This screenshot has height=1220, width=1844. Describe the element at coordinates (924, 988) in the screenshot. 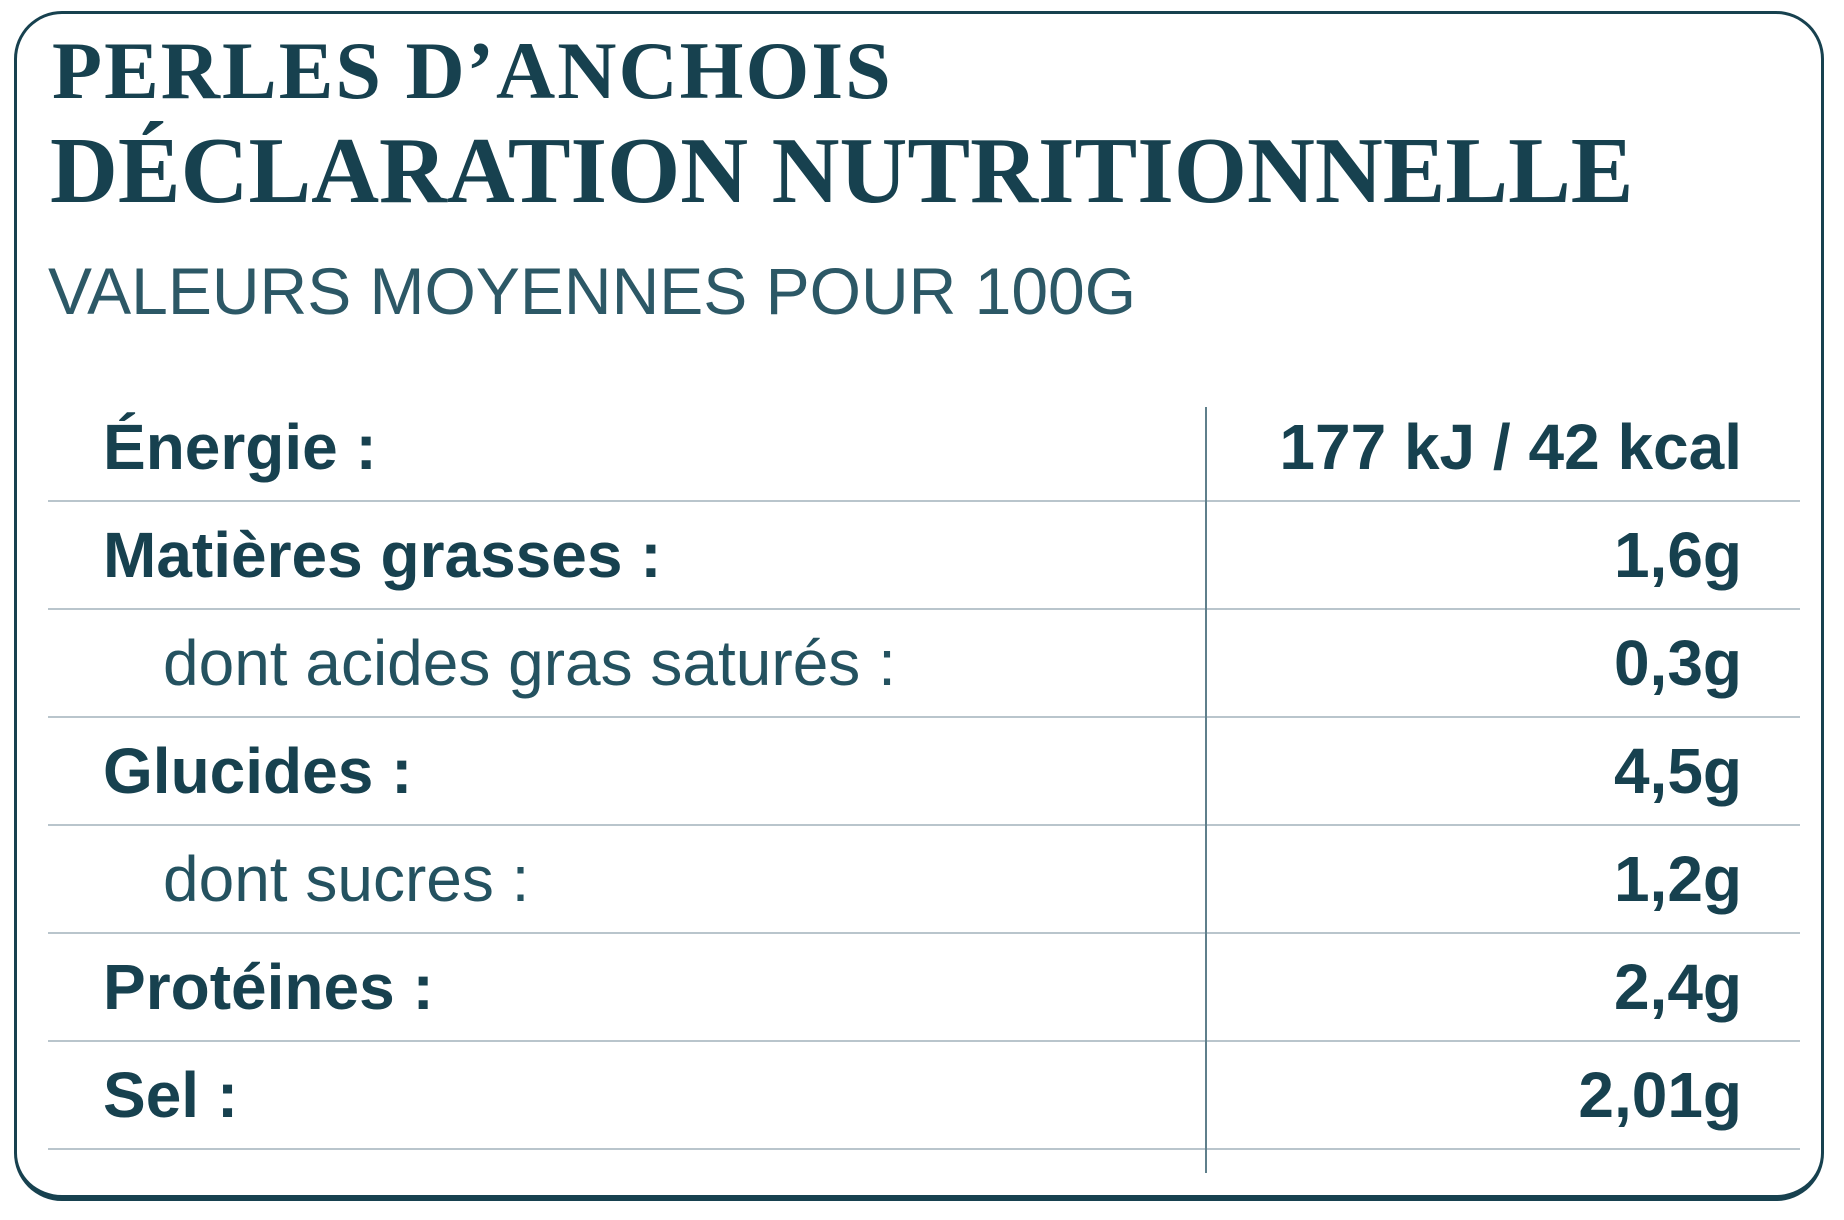

I see `table-row-proteines: Protéines : 2,4g` at that location.